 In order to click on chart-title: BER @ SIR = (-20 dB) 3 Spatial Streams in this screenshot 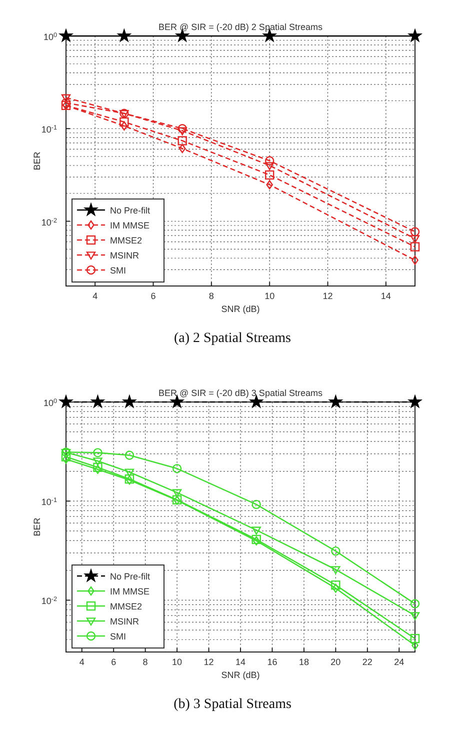, I will do `click(240, 393)`.